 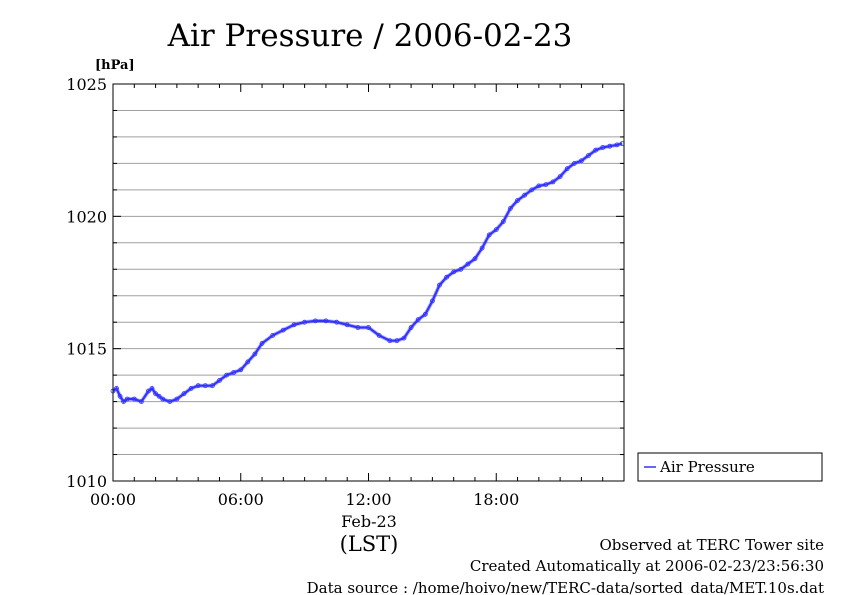 I want to click on legend-item-label: Air Pressure, so click(x=707, y=467).